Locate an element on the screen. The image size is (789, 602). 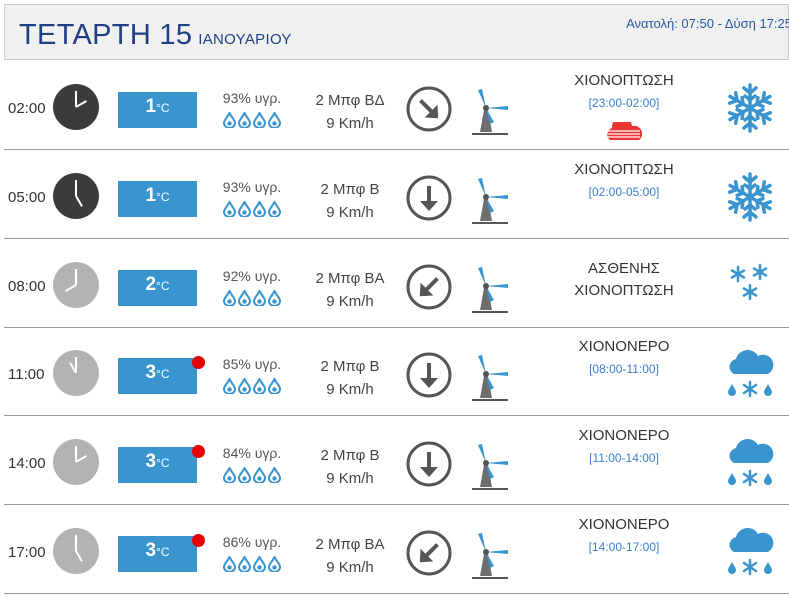
condition: ΧΙΟΝΟΠΤΩΣΗ [02:00-05:00] is located at coordinates (624, 181).